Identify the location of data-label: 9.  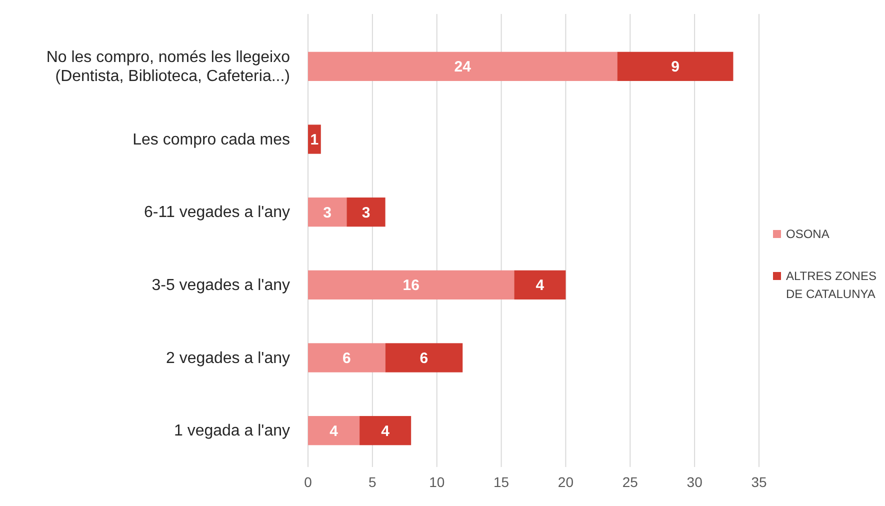
(675, 67).